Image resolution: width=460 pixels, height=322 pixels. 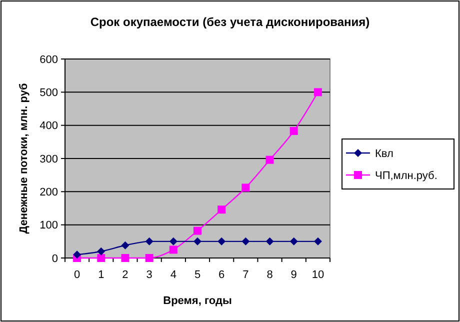 I want to click on x-tick-label: 2, so click(x=125, y=275).